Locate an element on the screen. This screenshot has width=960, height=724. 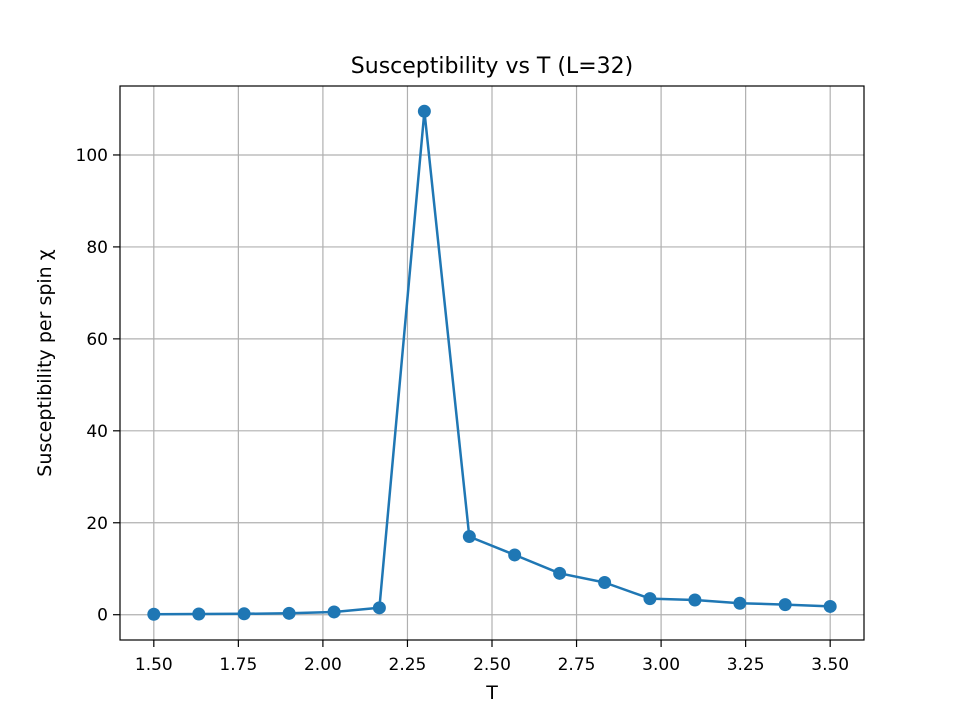
y-tick-label: 0 is located at coordinates (102, 616).